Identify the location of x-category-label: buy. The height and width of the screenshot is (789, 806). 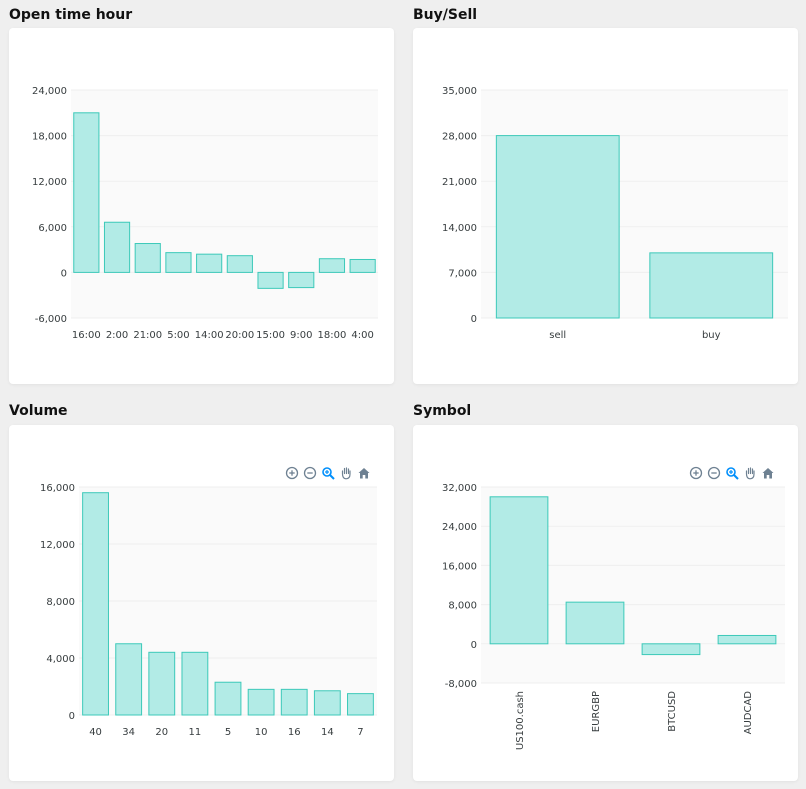
(711, 335).